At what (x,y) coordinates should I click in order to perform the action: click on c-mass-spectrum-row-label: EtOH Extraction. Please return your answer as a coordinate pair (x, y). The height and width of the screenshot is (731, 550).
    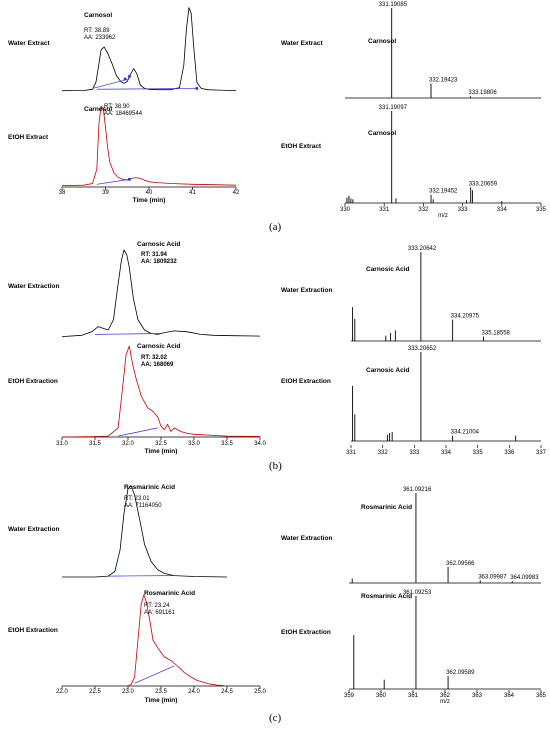
    Looking at the image, I should click on (306, 632).